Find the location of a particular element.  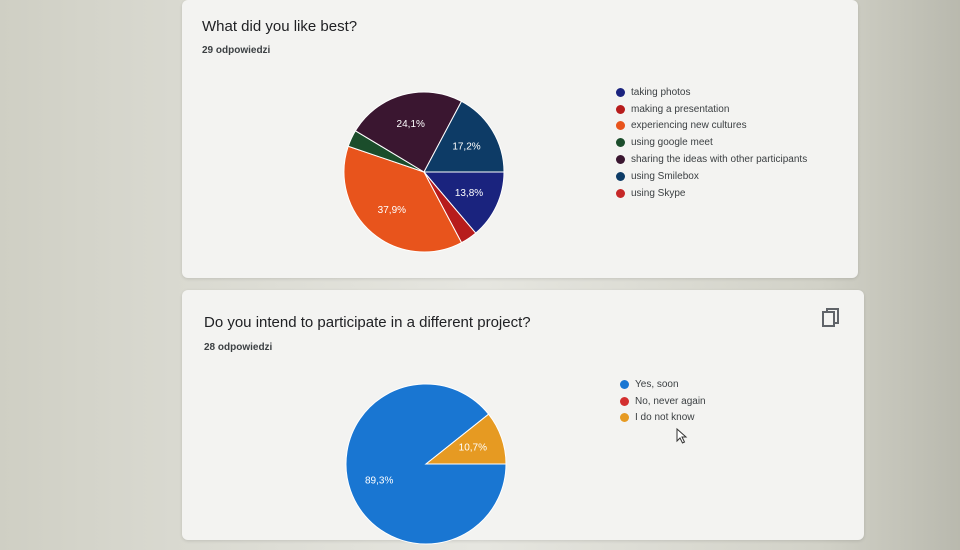

legend-label: using Skype is located at coordinates (658, 193).